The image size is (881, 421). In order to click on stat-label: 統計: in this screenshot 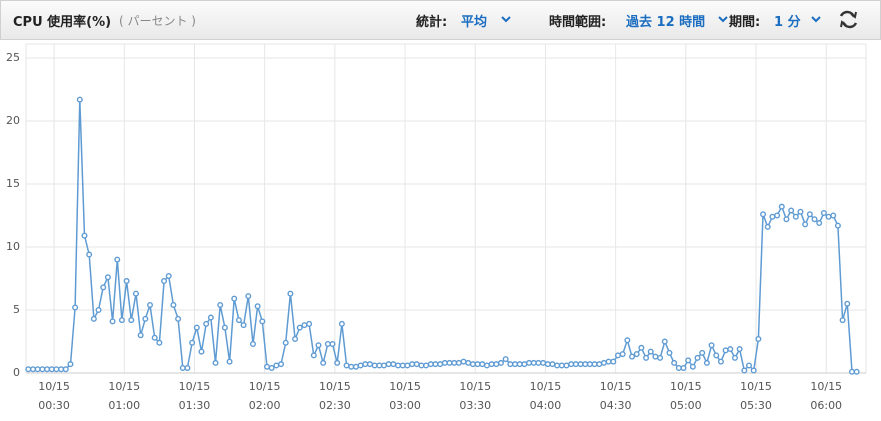, I will do `click(432, 22)`.